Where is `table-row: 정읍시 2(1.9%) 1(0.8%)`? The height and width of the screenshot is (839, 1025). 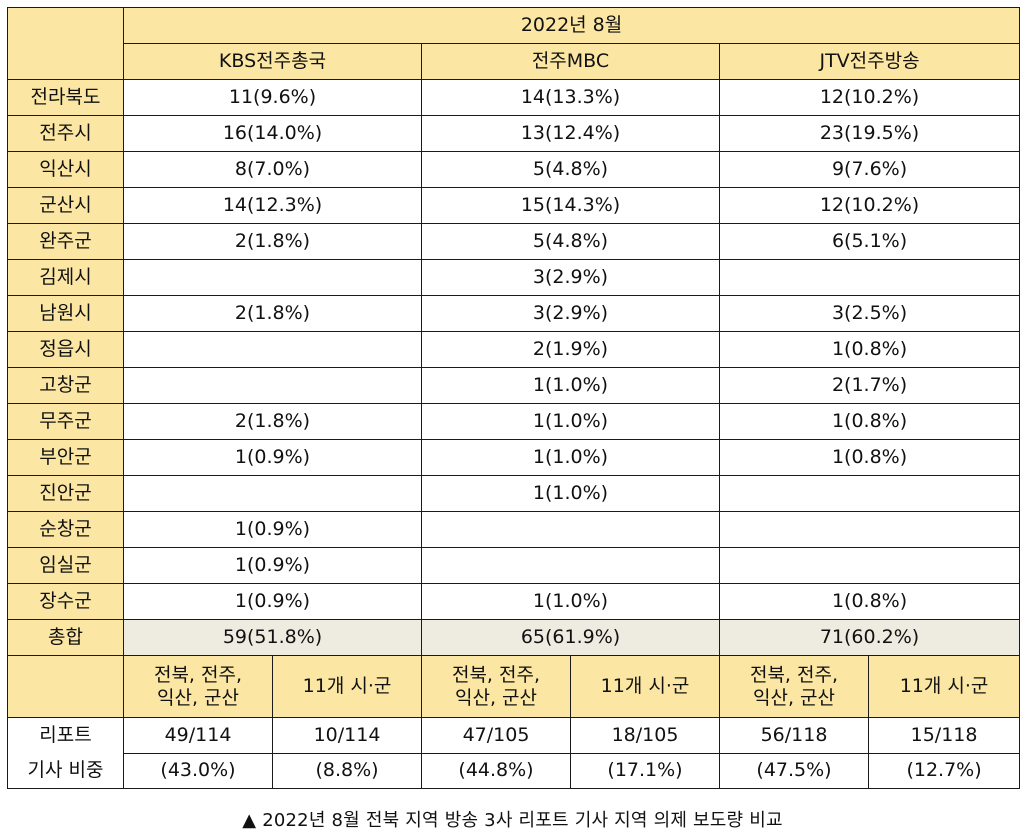
table-row: 정읍시 2(1.9%) 1(0.8%) is located at coordinates (514, 349).